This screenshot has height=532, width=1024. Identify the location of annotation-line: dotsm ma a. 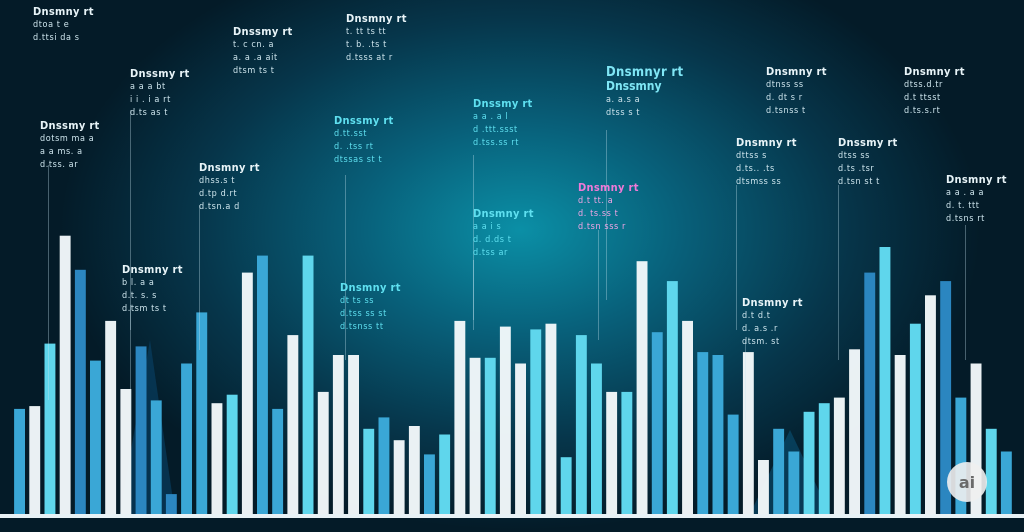
(67, 139).